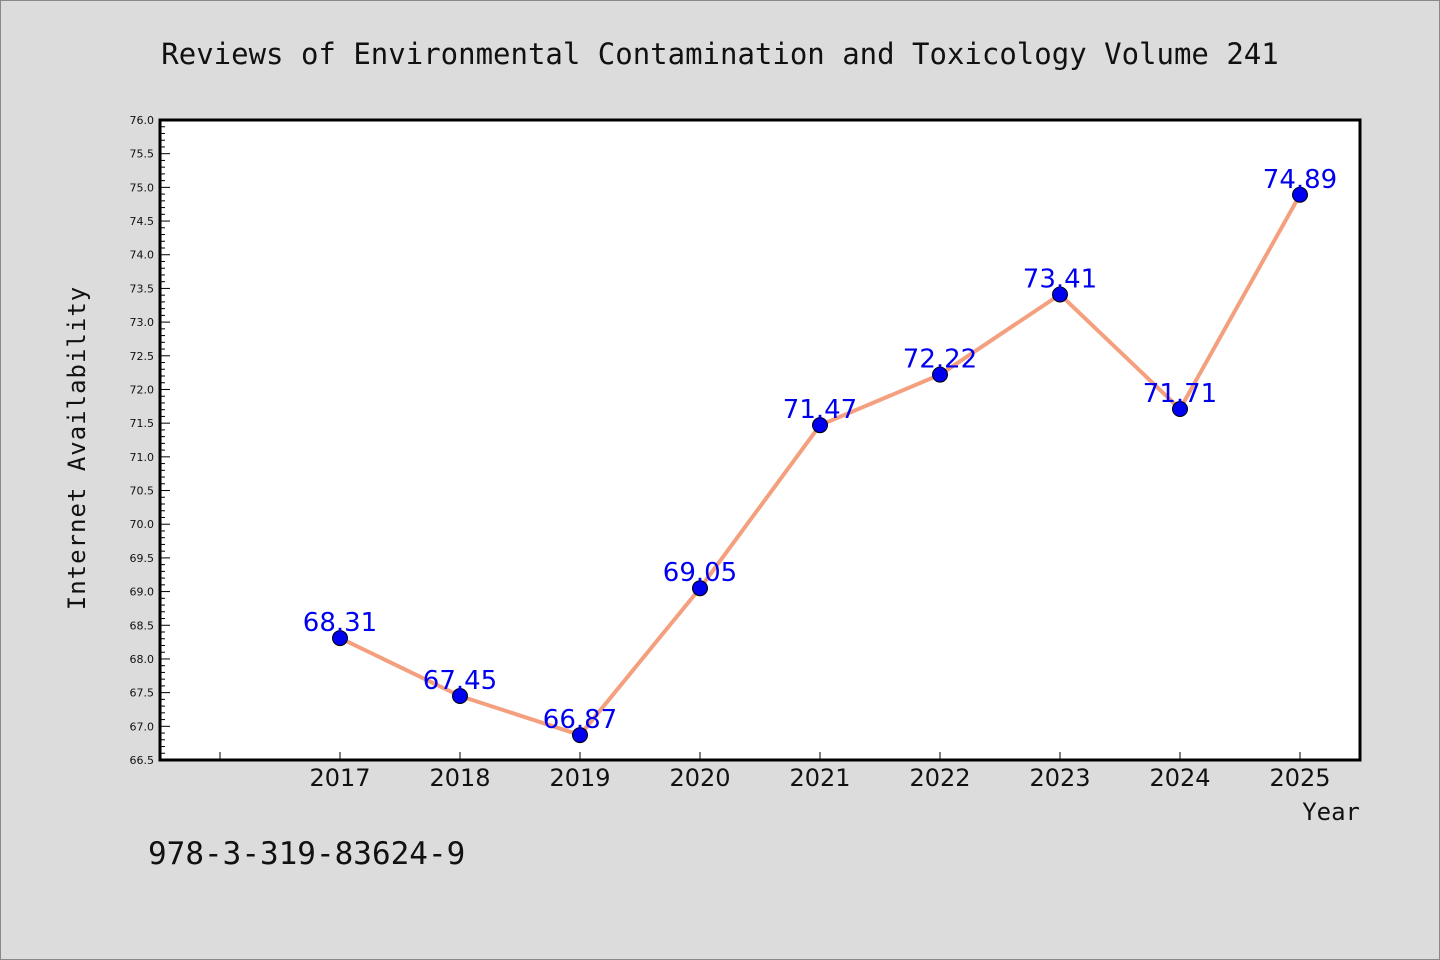  Describe the element at coordinates (820, 410) in the screenshot. I see `data-label: 71.47` at that location.